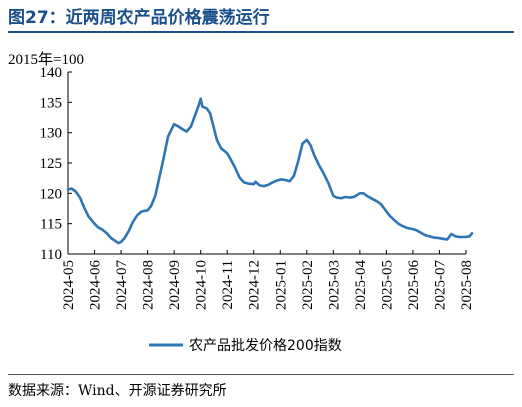  Describe the element at coordinates (139, 18) in the screenshot. I see `figure-title: 图27：近两周农产品价格震荡运行` at that location.